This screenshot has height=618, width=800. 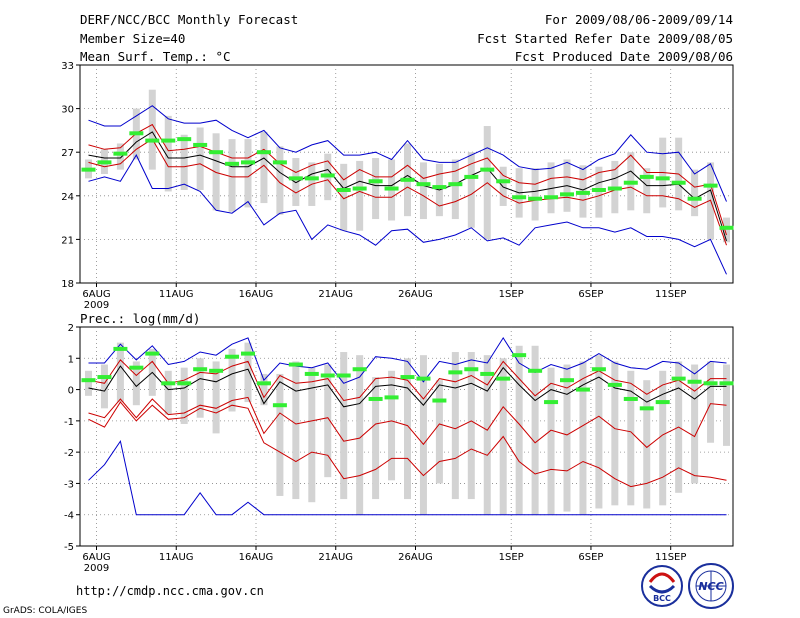 What do you see at coordinates (407, 422) in the screenshot?
I see `prec-lower-line` at bounding box center [407, 422].